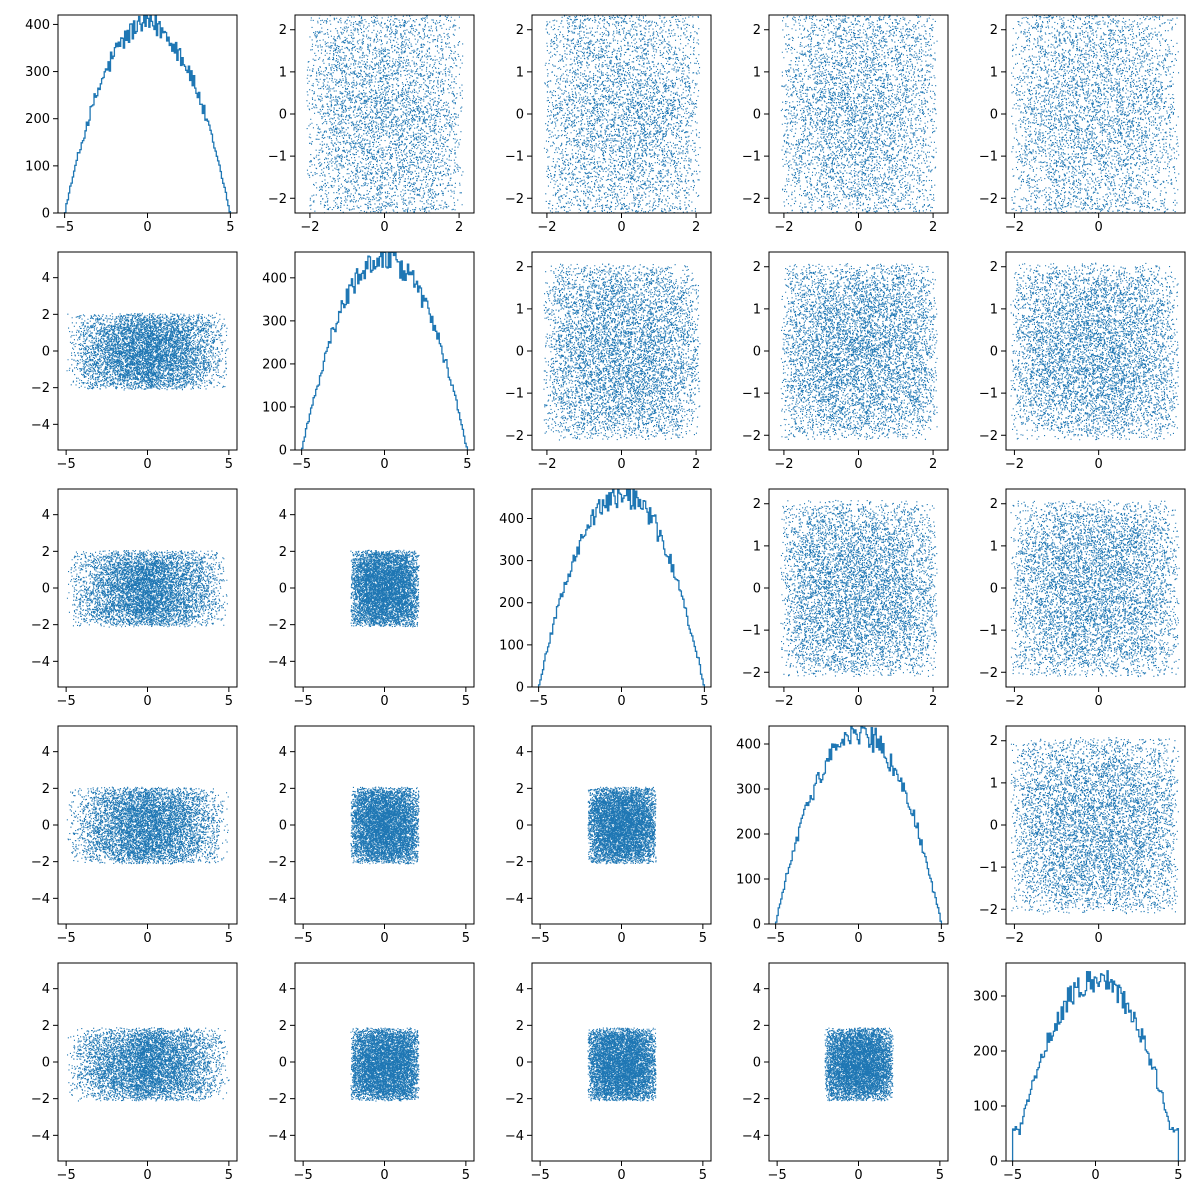 This screenshot has height=1200, width=1200. I want to click on subplot-r1-c3: −2 0 2 −2 −1 0 1 2, so click(845, 361).